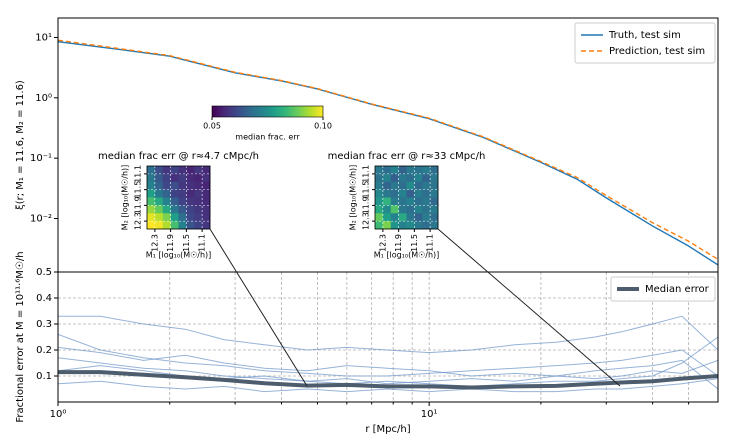 The height and width of the screenshot is (445, 732). I want to click on y-tick-label: 10⁻², so click(41, 219).